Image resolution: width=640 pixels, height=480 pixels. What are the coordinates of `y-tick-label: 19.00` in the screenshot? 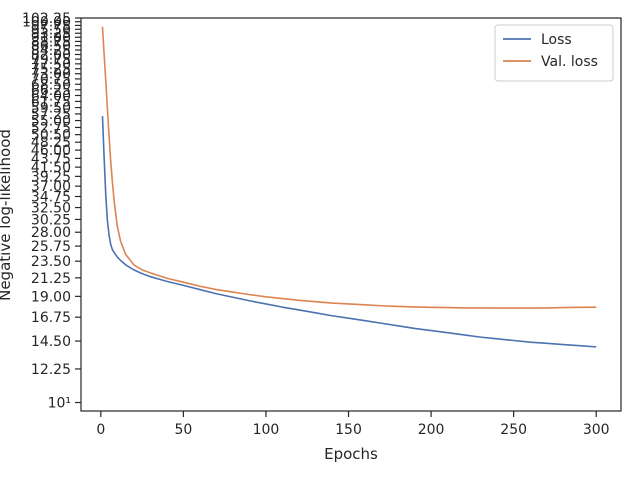 It's located at (51, 297).